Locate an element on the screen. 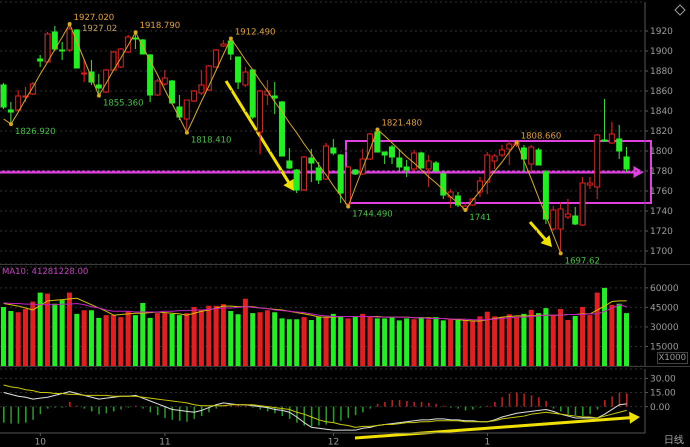 This screenshot has height=447, width=690. data-label: 1697.62 is located at coordinates (582, 261).